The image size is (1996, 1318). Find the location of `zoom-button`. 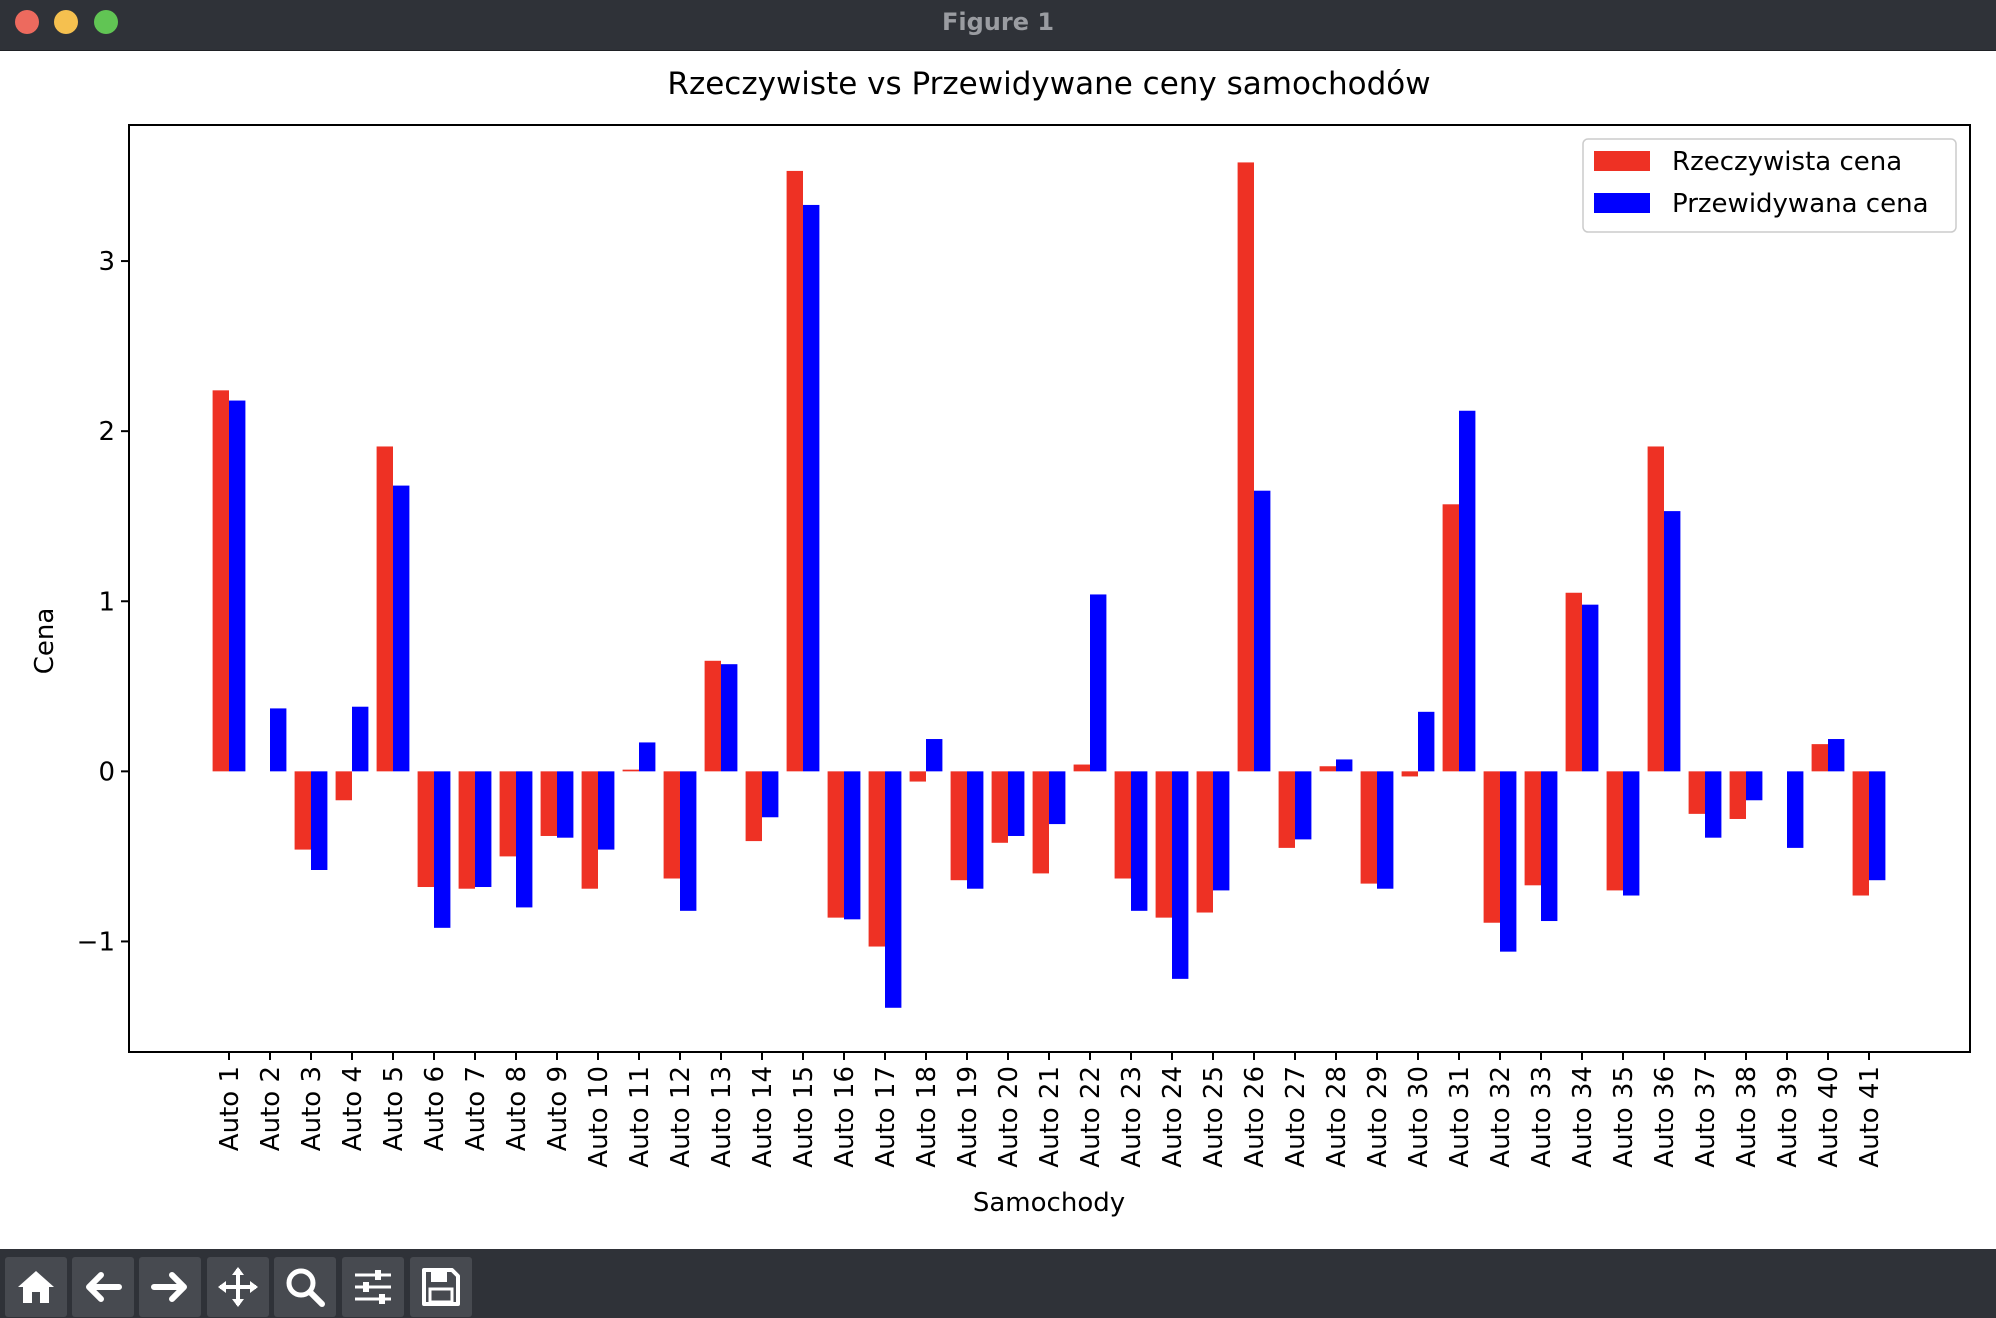

zoom-button is located at coordinates (305, 1287).